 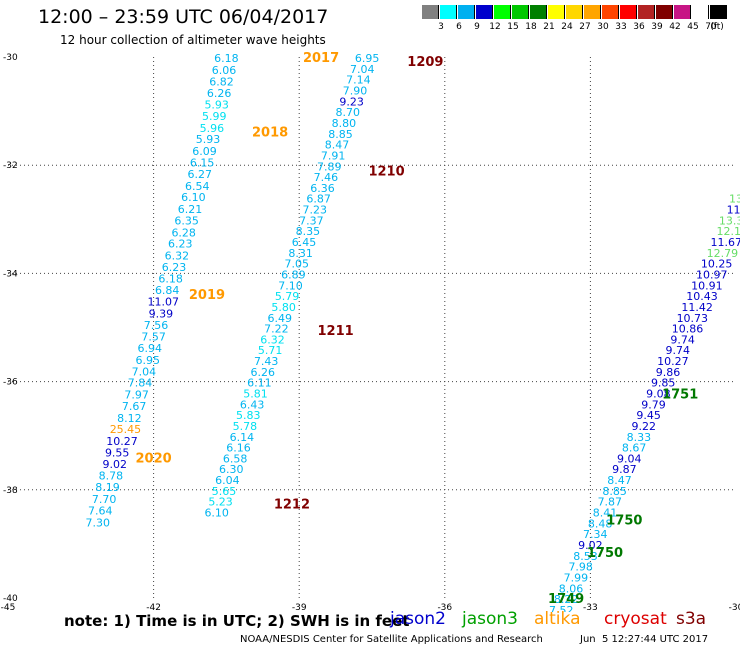 What do you see at coordinates (227, 480) in the screenshot?
I see `wave-height-point: 6.04` at bounding box center [227, 480].